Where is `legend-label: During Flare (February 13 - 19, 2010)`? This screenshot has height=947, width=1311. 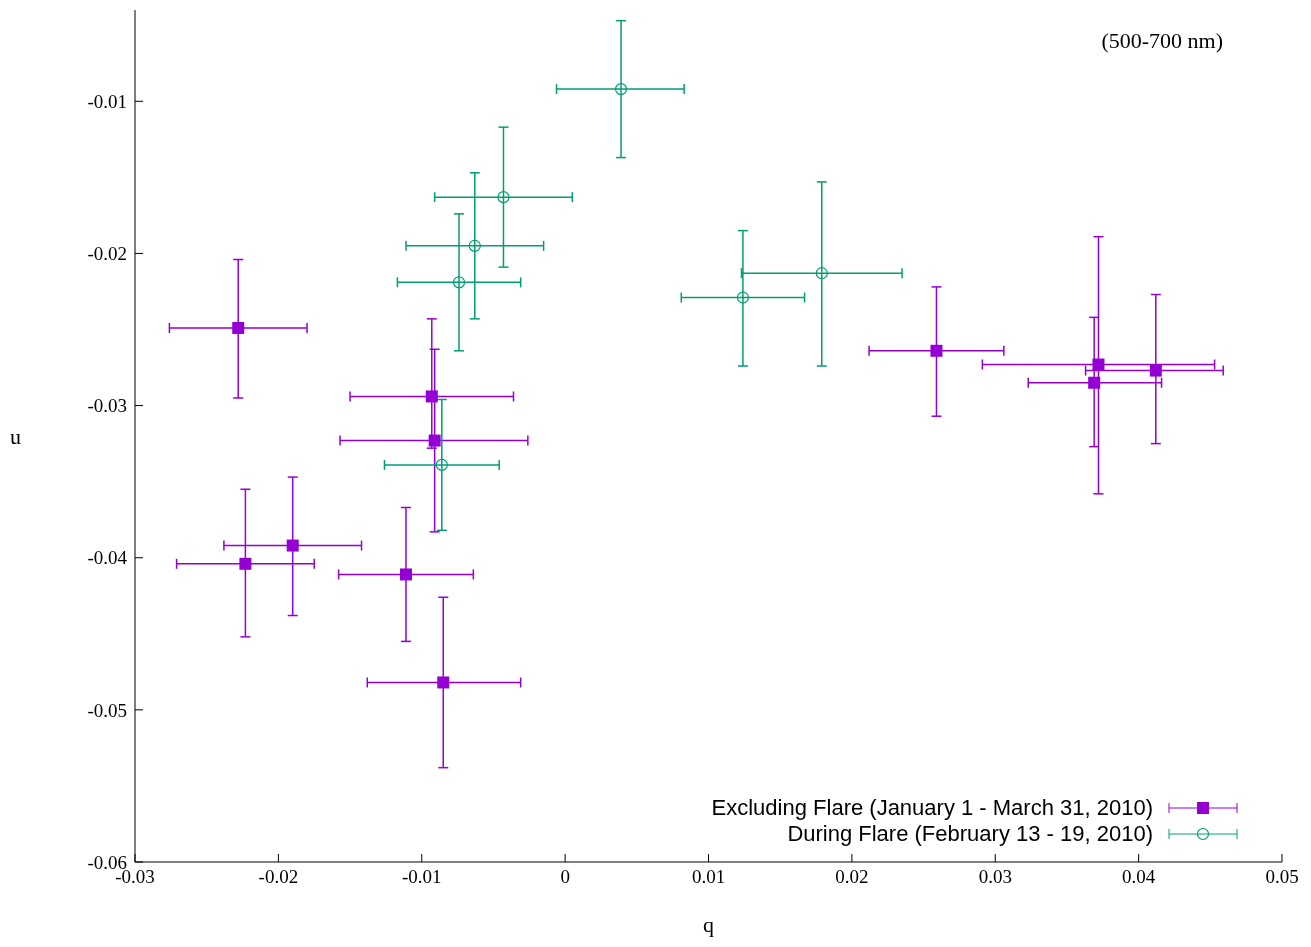
legend-label: During Flare (February 13 - 19, 2010) is located at coordinates (970, 834).